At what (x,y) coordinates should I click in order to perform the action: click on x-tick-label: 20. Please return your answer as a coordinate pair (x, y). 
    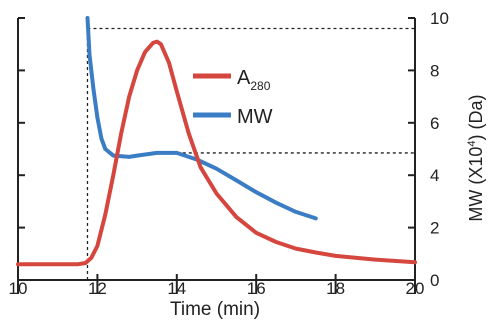
    Looking at the image, I should click on (415, 288).